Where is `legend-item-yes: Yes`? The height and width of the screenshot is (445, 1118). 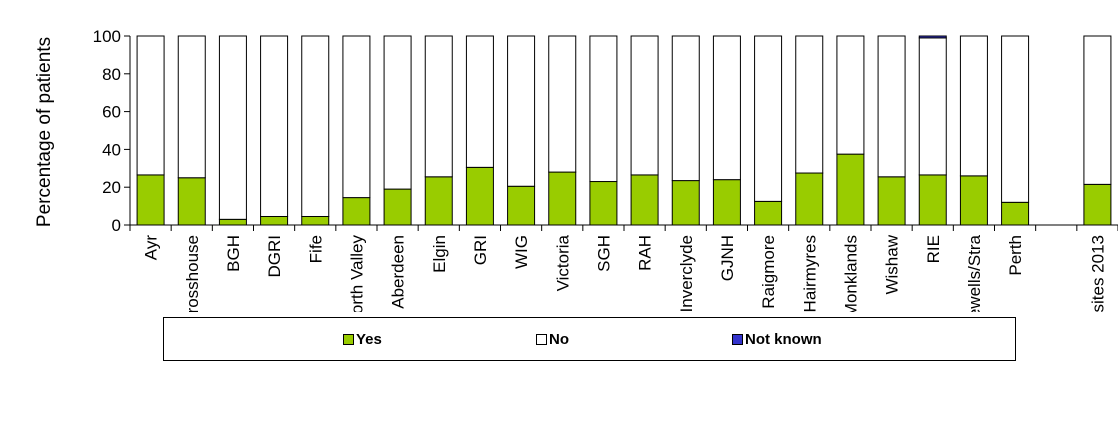 legend-item-yes: Yes is located at coordinates (362, 339).